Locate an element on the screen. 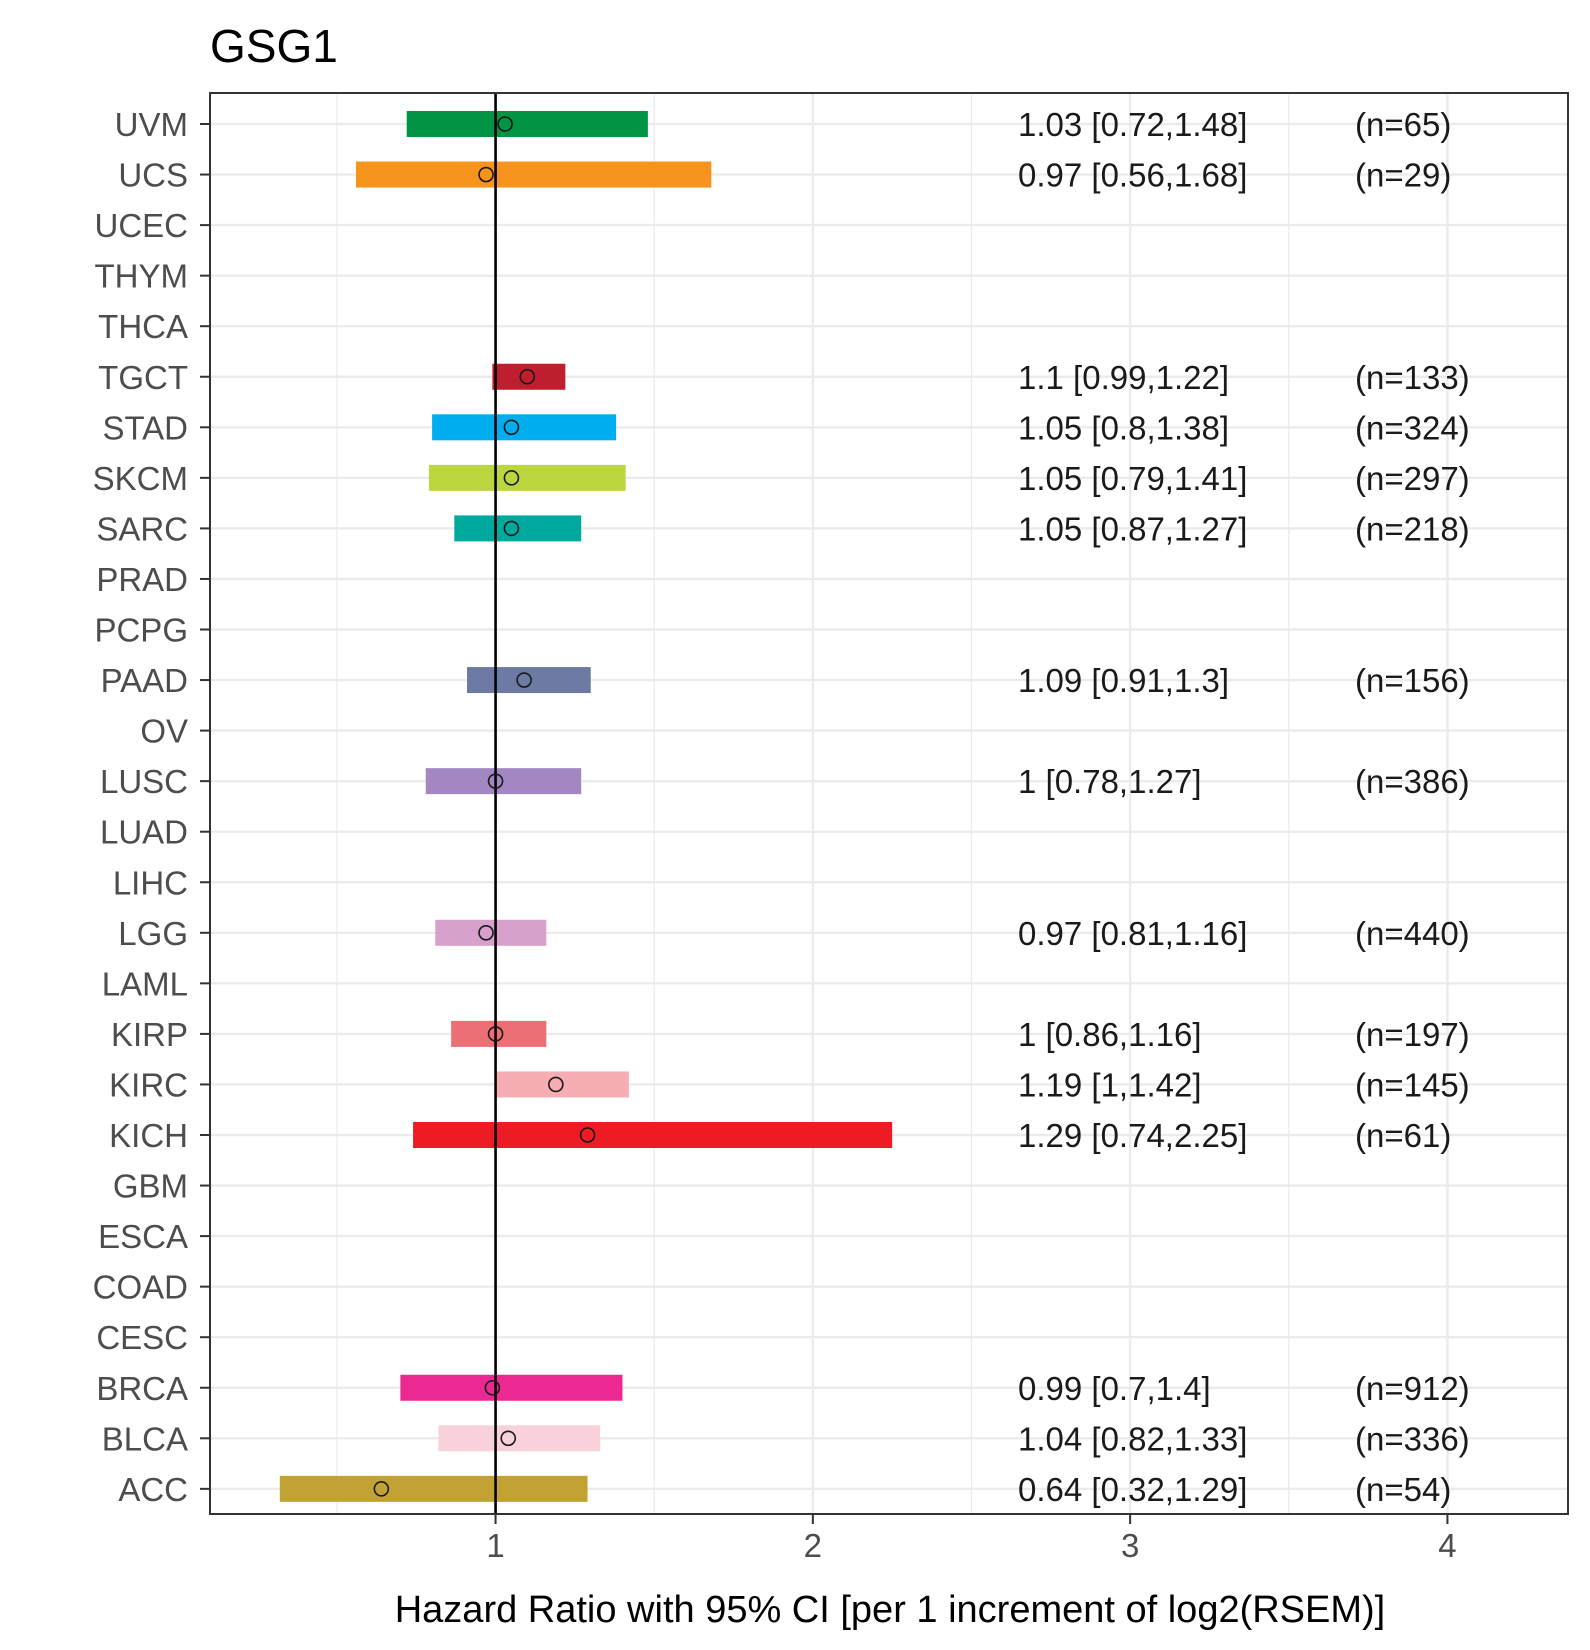 Image resolution: width=1590 pixels, height=1650 pixels. hr-point-kich is located at coordinates (587, 1135).